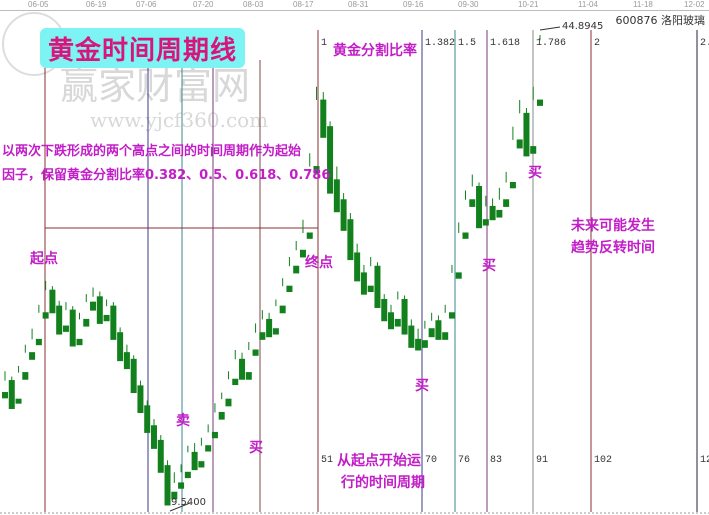 This screenshot has width=709, height=515. Describe the element at coordinates (166, 175) in the screenshot. I see `description-line-2: 因子，保留黄金分割比率0.382、0.5、0.618、0.786` at that location.